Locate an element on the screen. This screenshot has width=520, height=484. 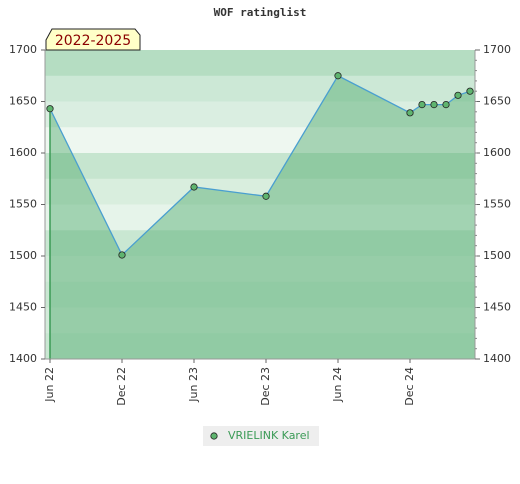
y2-tick-label: 1550 is located at coordinates (497, 204).